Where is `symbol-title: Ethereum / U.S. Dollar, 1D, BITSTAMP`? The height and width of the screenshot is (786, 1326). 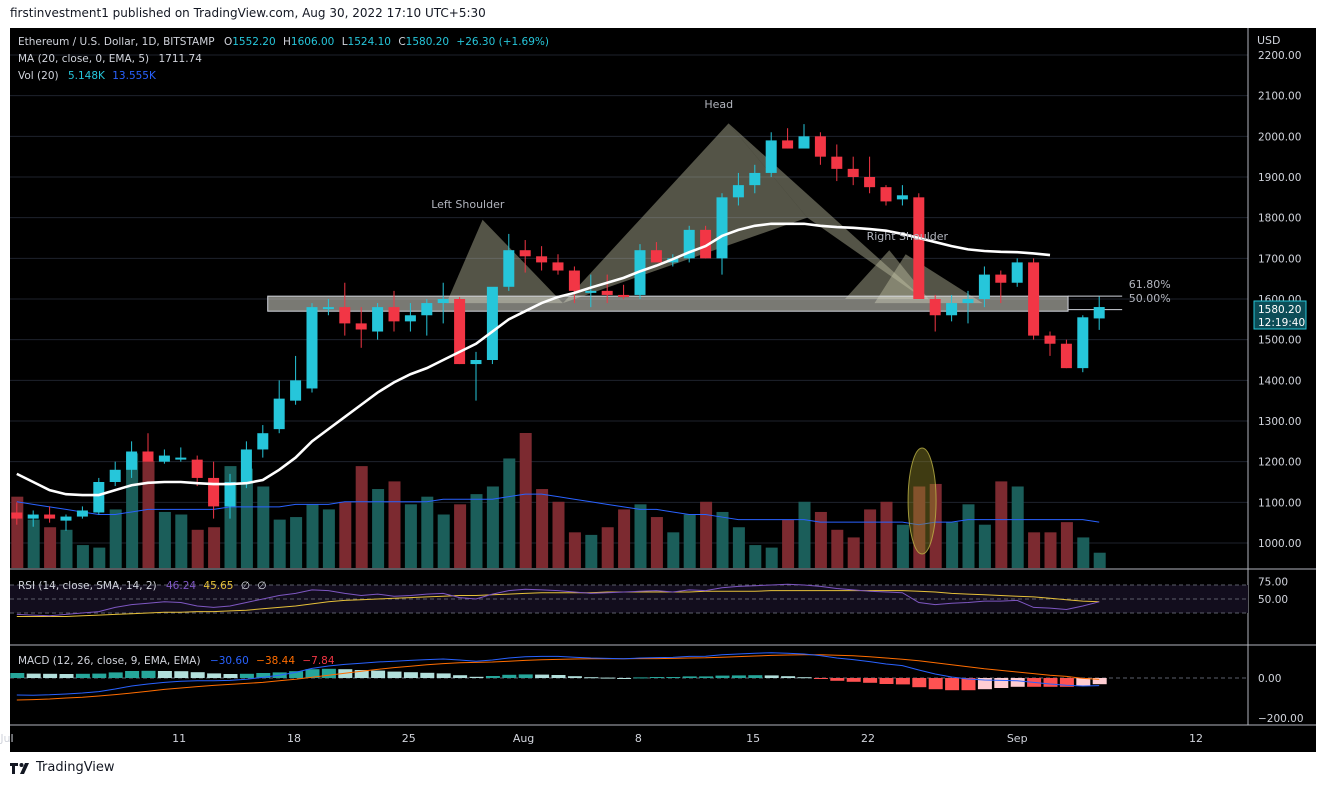 symbol-title: Ethereum / U.S. Dollar, 1D, BITSTAMP is located at coordinates (116, 42).